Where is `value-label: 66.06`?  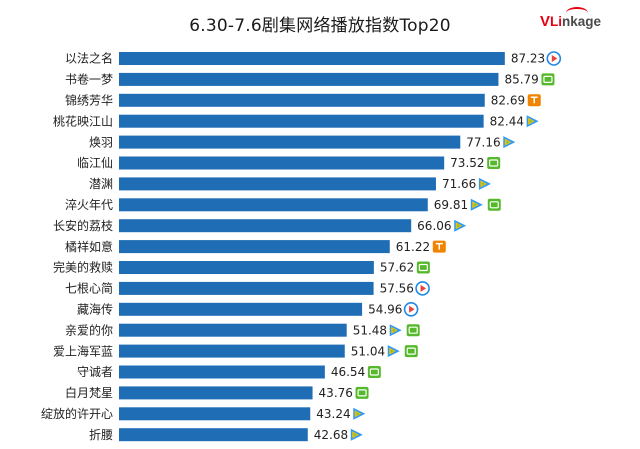 value-label: 66.06 is located at coordinates (434, 226).